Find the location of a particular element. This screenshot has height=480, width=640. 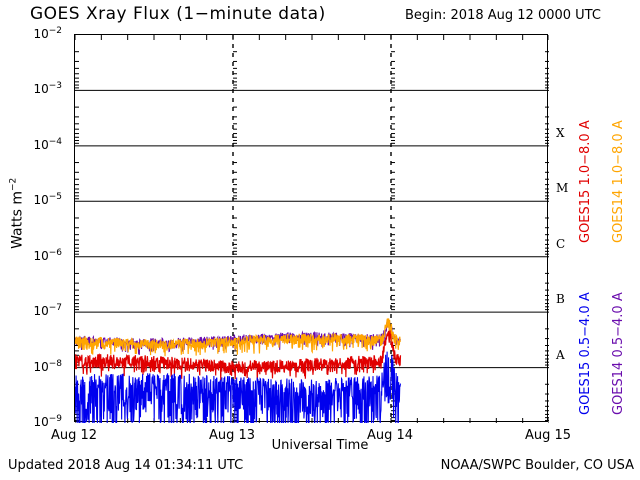

y-axis-label-exponent: −2 is located at coordinates (13, 184).